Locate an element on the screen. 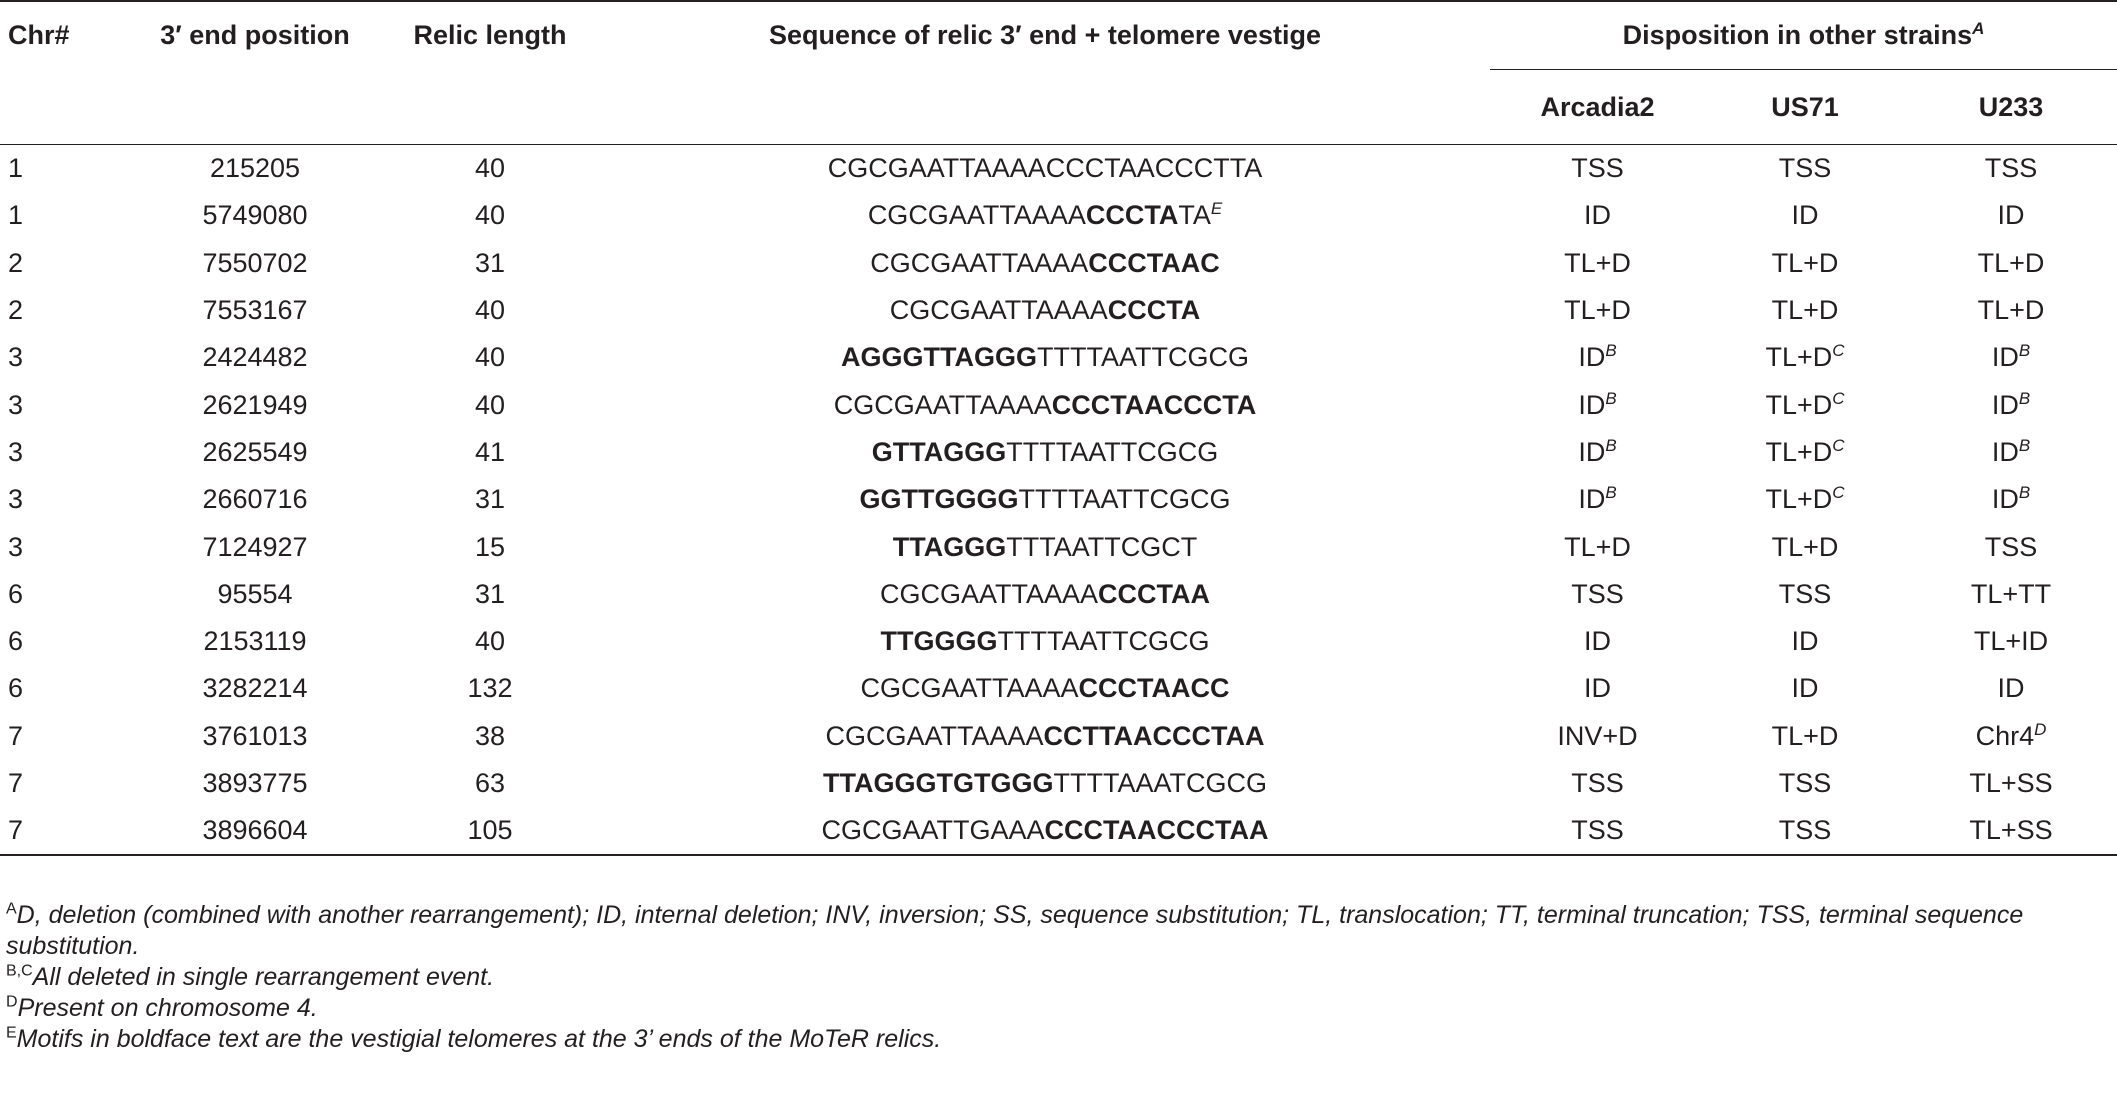 The height and width of the screenshot is (1096, 2117). cell-chr: 2 is located at coordinates (16, 262).